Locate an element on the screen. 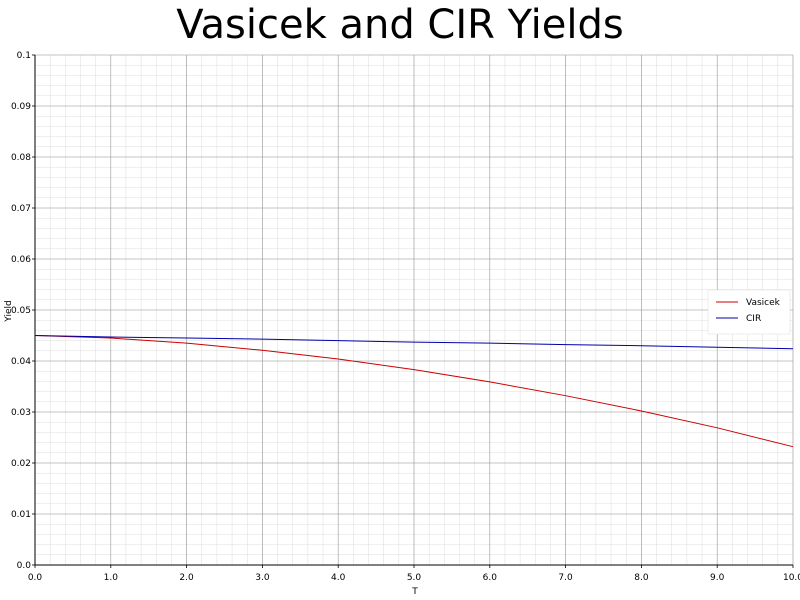 Image resolution: width=800 pixels, height=600 pixels. x-tick-label: 10.0 is located at coordinates (791, 578).